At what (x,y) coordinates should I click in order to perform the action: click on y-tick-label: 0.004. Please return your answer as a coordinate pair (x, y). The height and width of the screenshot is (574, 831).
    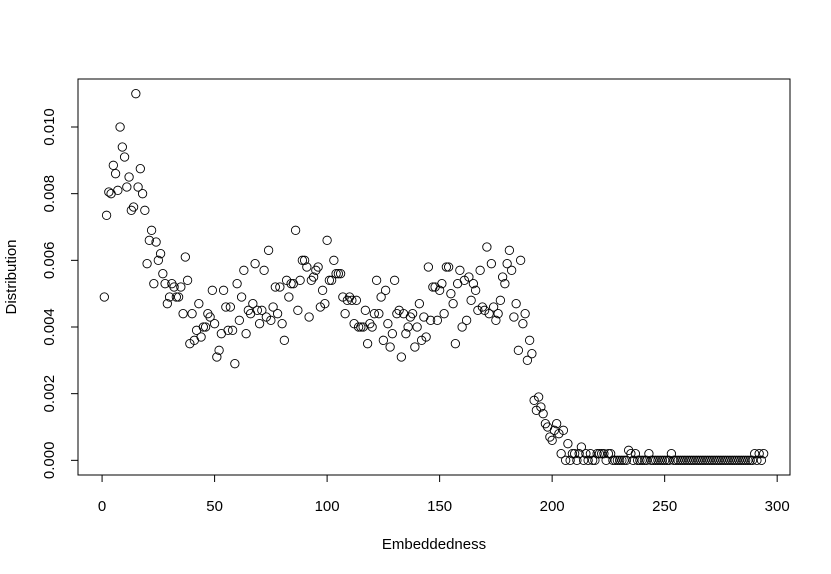
    Looking at the image, I should click on (49, 327).